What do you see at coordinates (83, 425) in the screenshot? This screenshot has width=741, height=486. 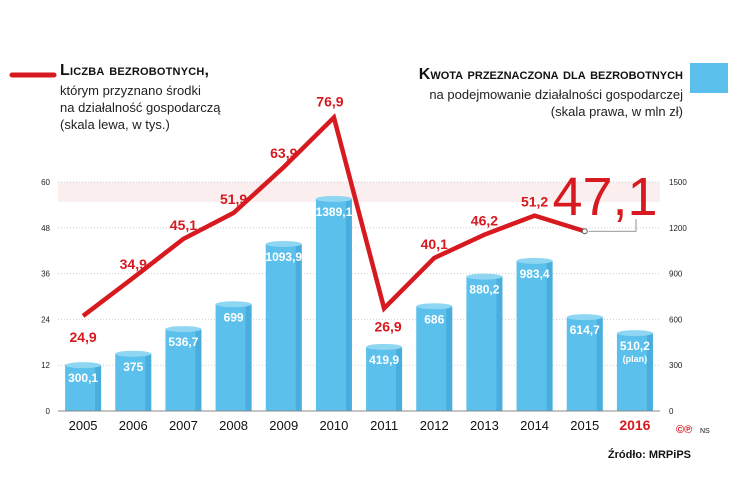 I see `x-axis-tick: 2005` at bounding box center [83, 425].